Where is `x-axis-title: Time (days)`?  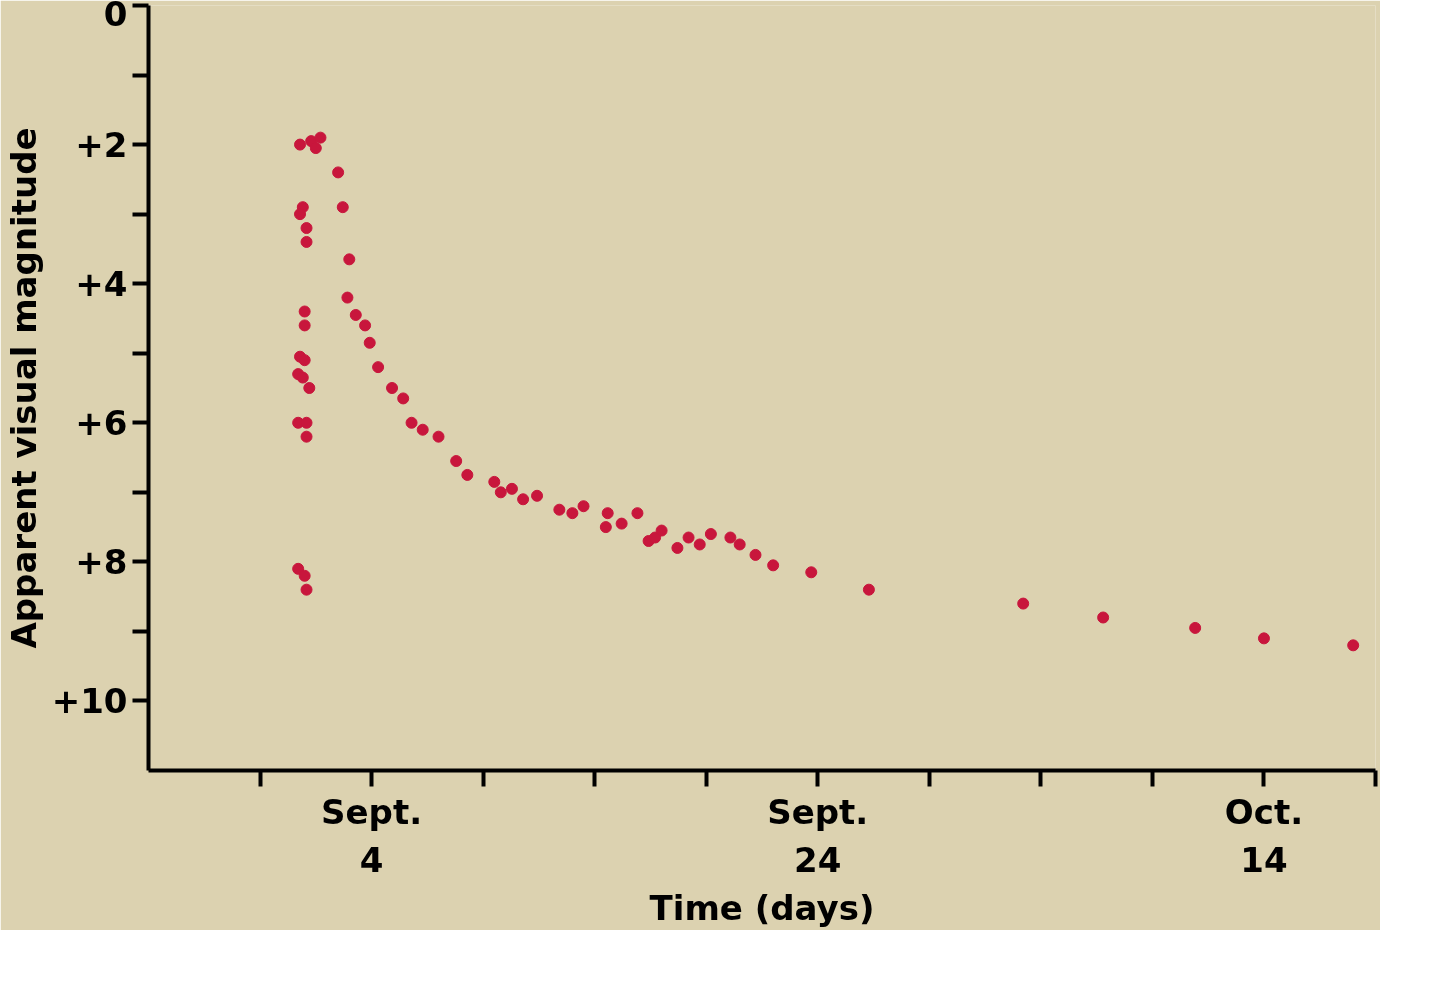
x-axis-title: Time (days) is located at coordinates (762, 907).